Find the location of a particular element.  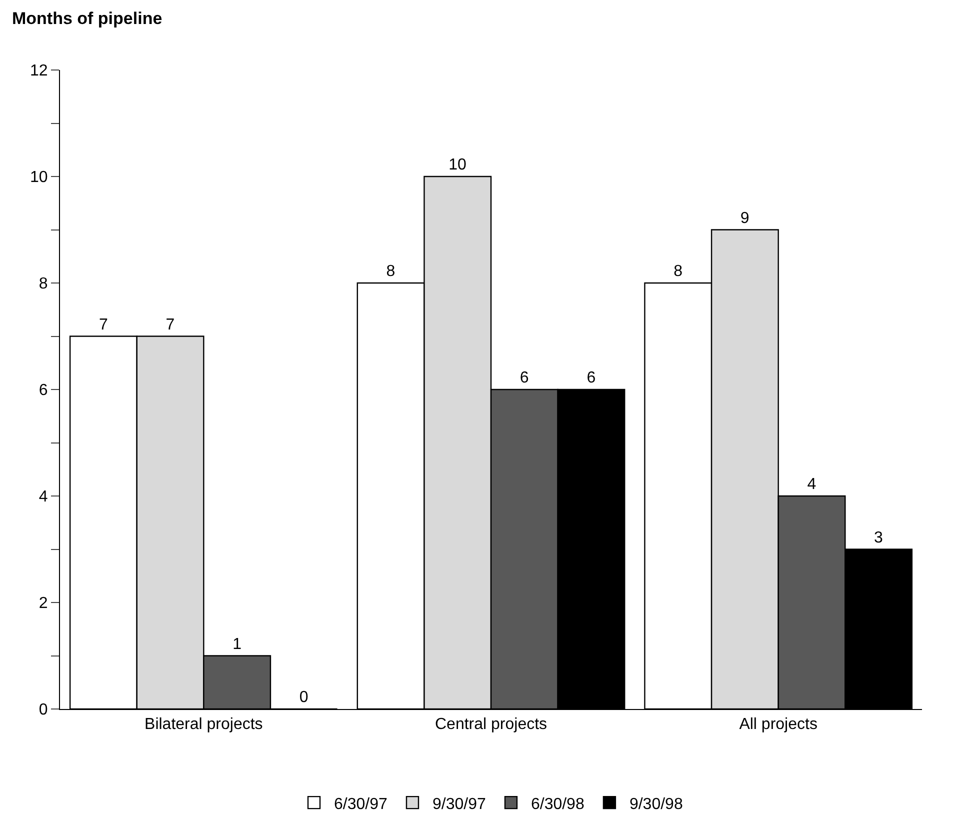

y-tick-label: 12 is located at coordinates (39, 71).